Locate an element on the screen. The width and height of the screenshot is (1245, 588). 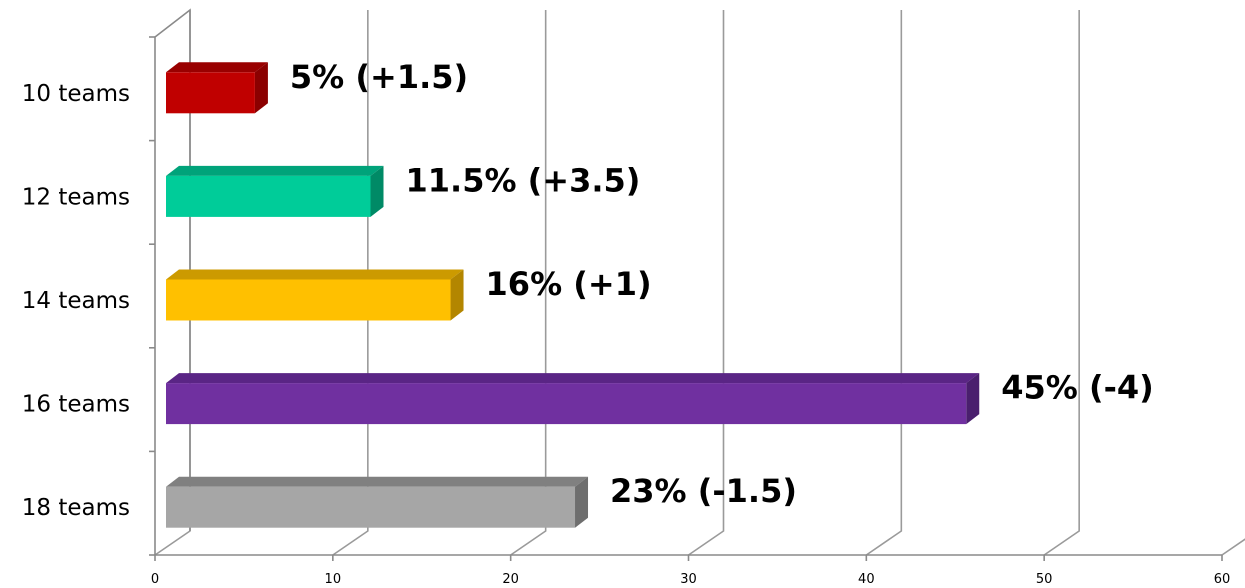
x-tick-label: 40 is located at coordinates (866, 579).